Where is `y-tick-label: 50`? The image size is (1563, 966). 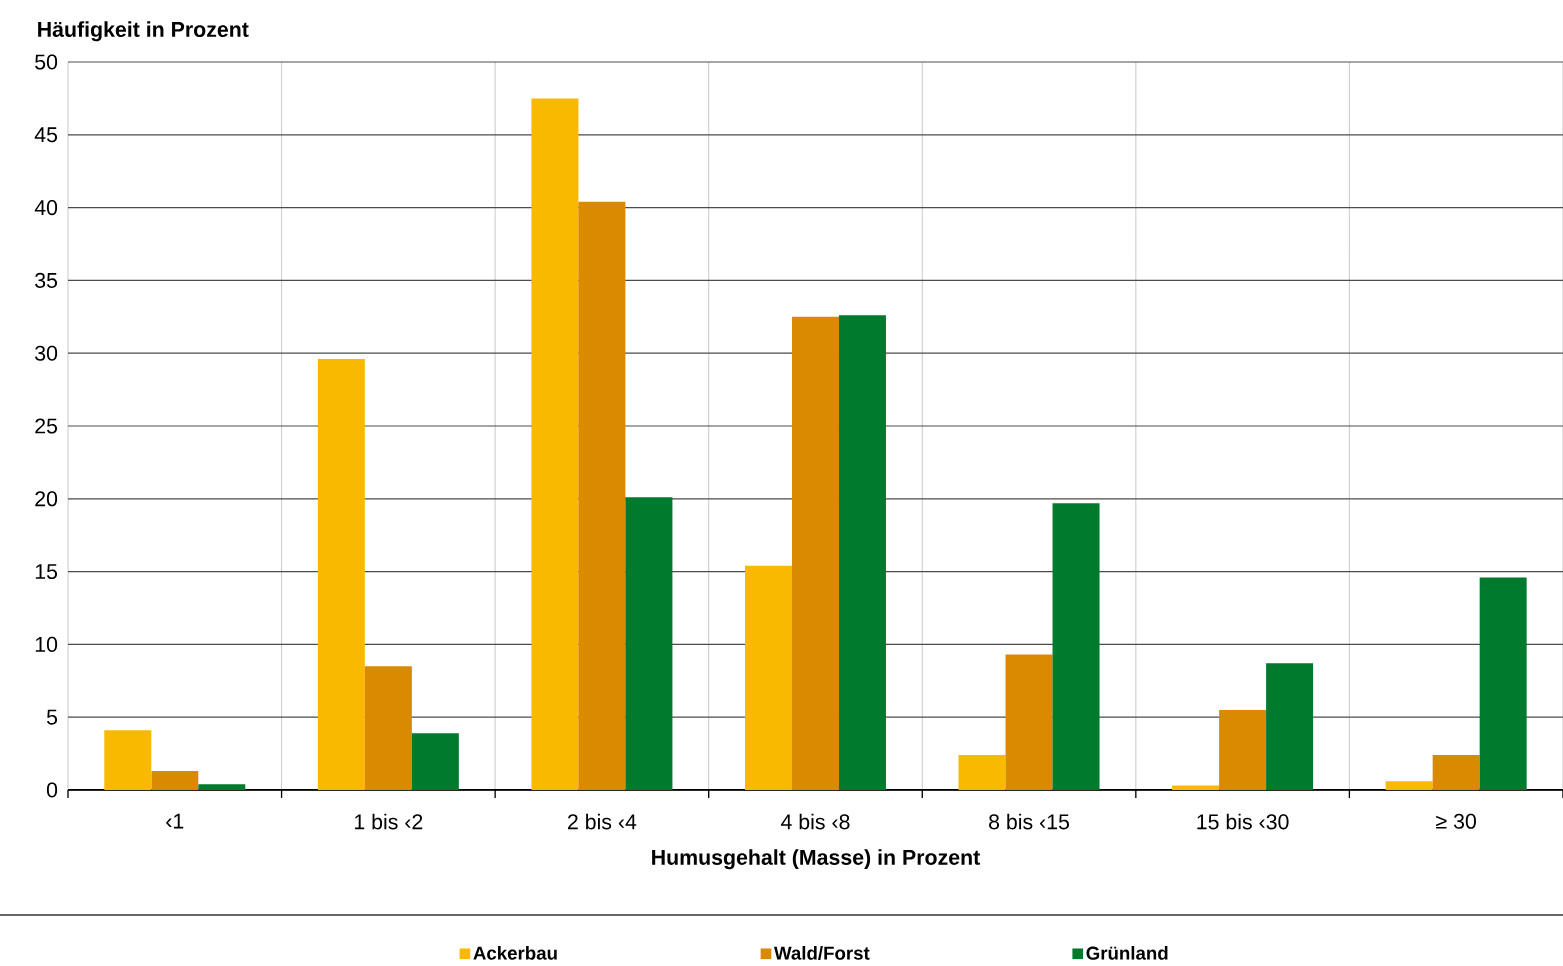 y-tick-label: 50 is located at coordinates (46, 62).